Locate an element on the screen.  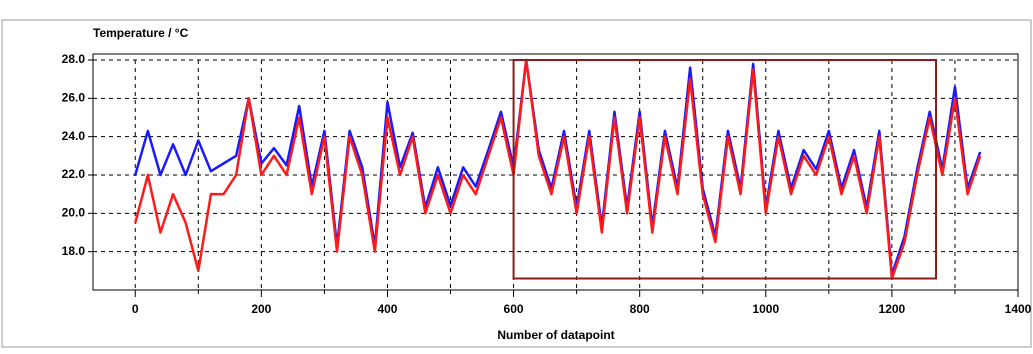
x-tick-label: 1400 is located at coordinates (1018, 309).